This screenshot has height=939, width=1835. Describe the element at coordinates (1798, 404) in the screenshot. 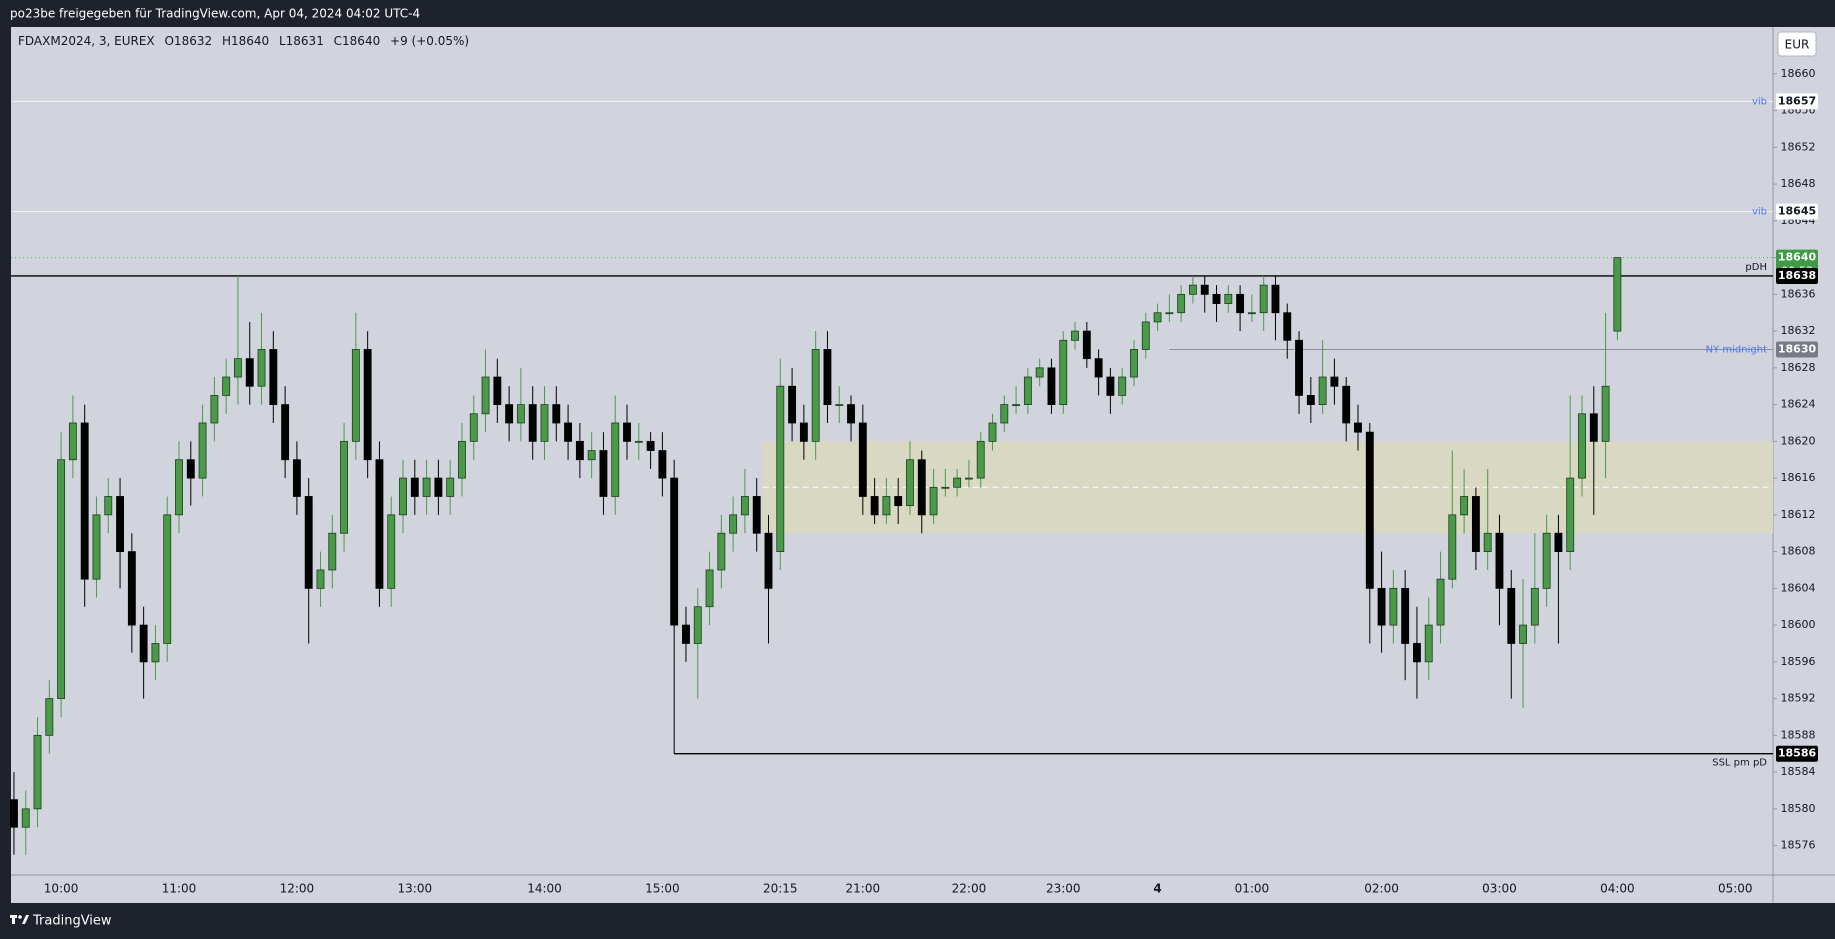

I see `y-tick-label: 18624` at that location.